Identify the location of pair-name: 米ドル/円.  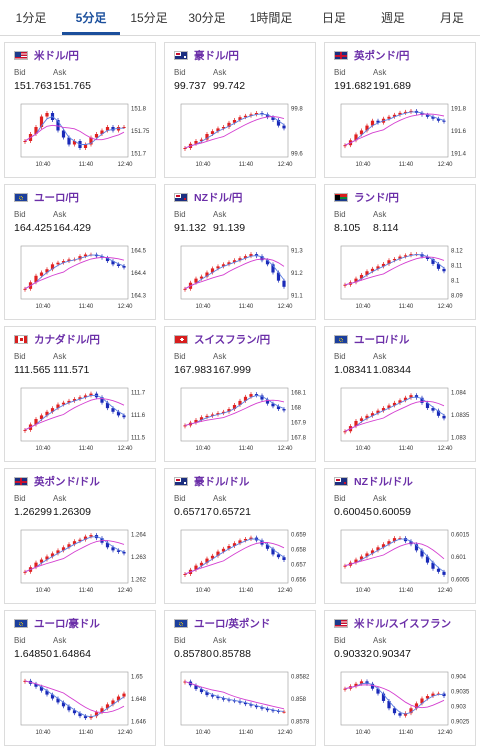
(56, 55).